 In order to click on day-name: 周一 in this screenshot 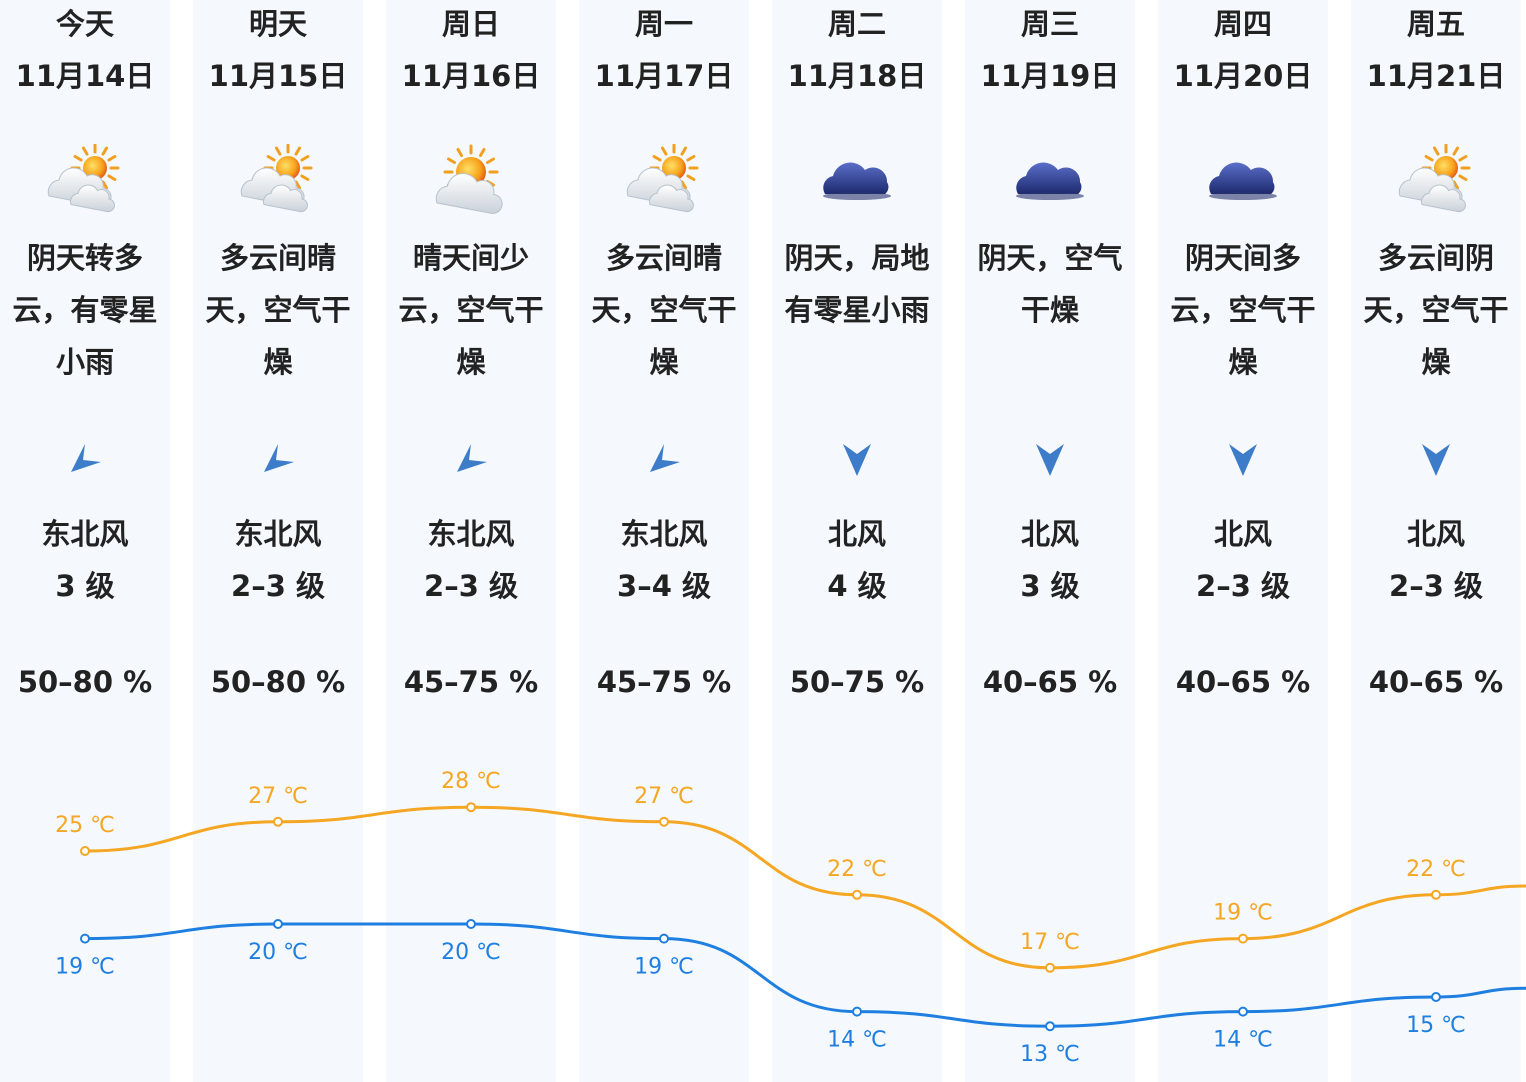, I will do `click(663, 24)`.